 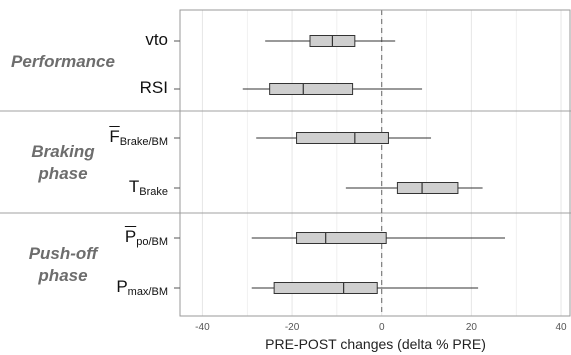 What do you see at coordinates (63, 163) in the screenshot?
I see `group-label-2: Braking phase` at bounding box center [63, 163].